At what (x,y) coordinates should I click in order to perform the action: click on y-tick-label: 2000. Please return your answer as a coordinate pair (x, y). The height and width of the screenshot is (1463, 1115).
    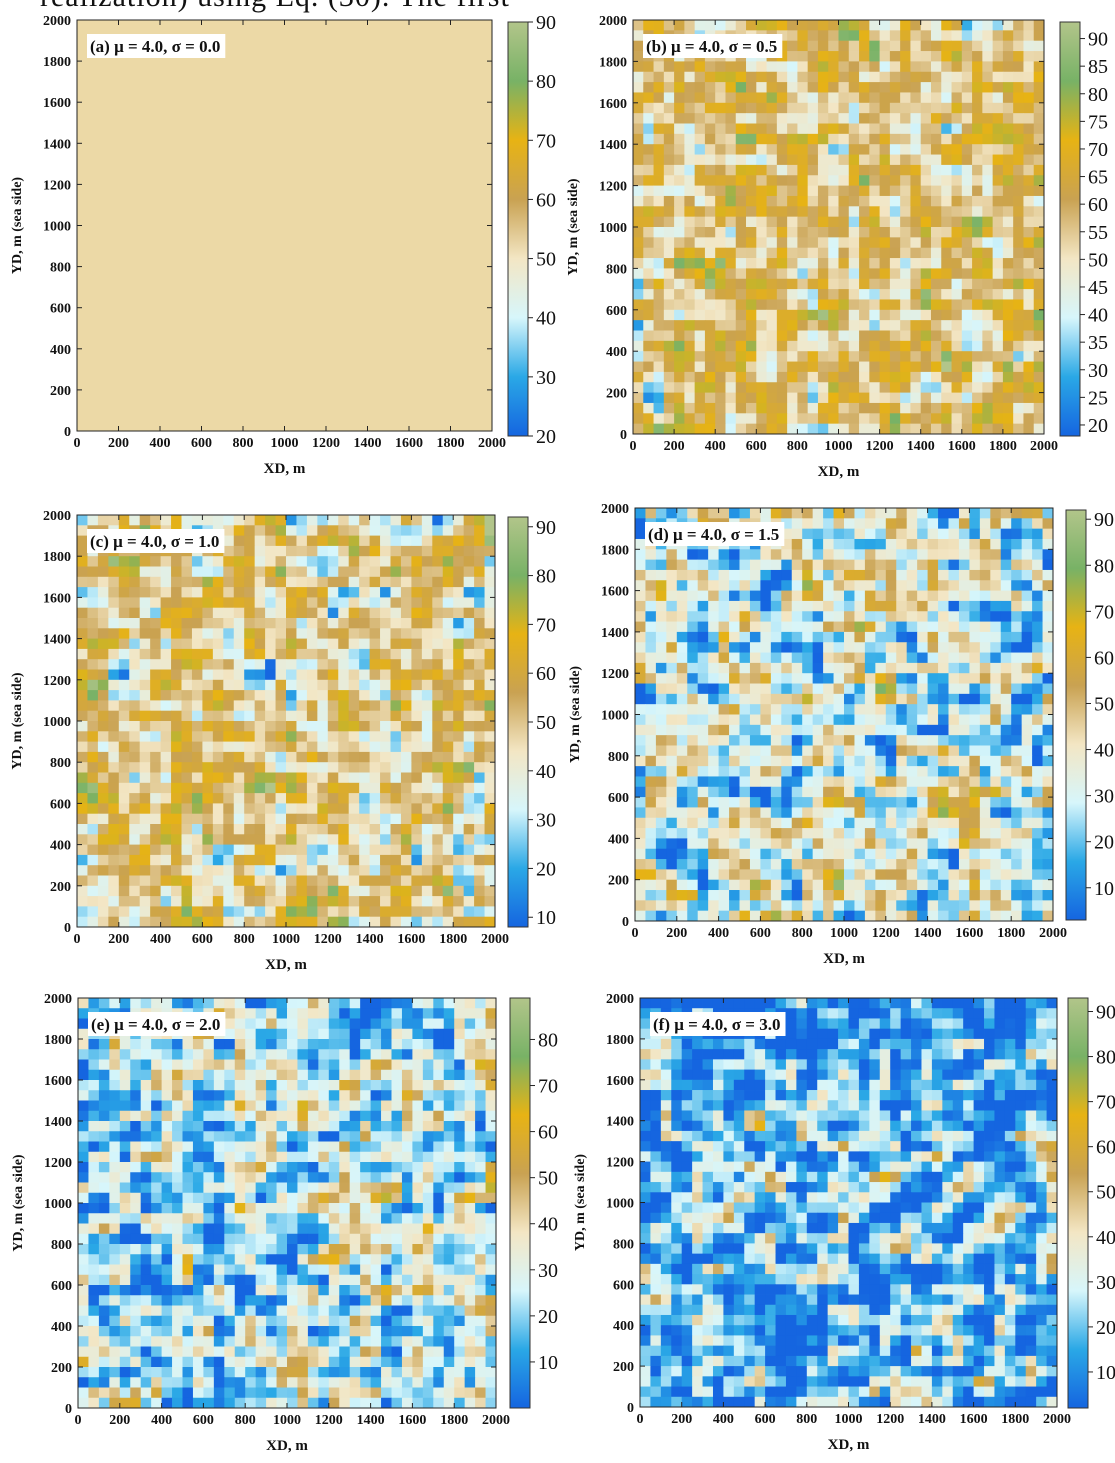
    Looking at the image, I should click on (613, 21).